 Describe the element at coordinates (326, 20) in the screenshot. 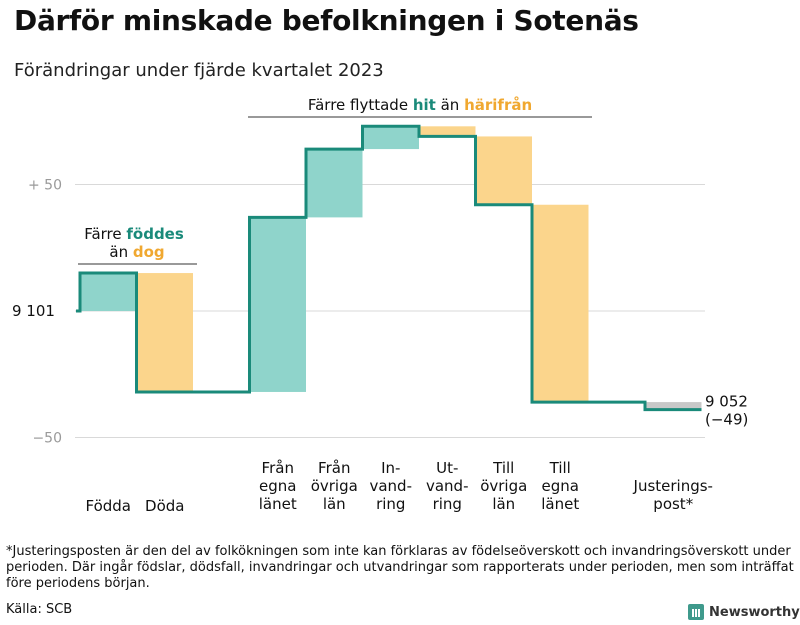

I see `chart-title: Därför minskade befolkningen i Sotenäs` at that location.